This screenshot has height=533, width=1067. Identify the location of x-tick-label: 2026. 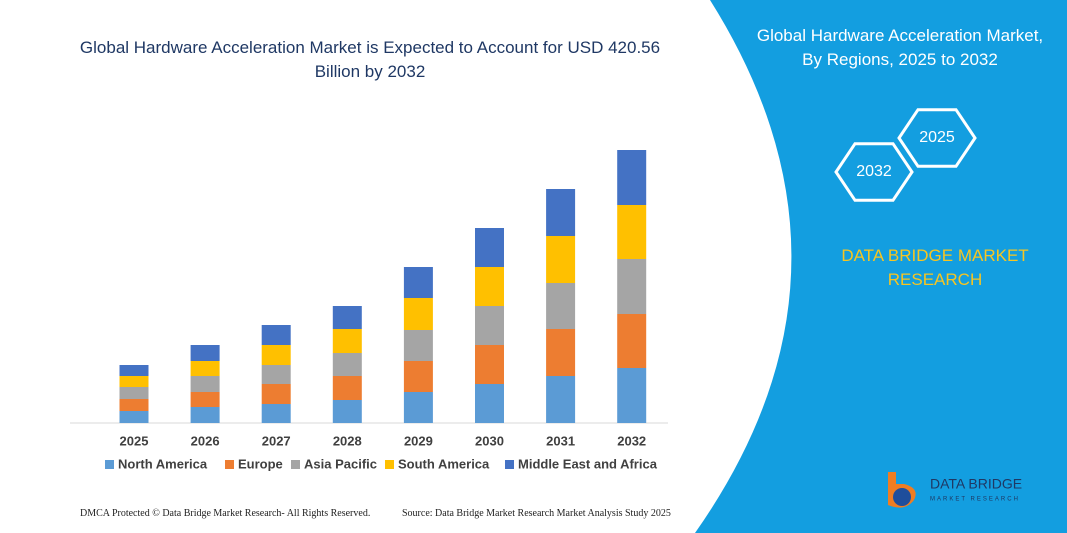
(205, 440).